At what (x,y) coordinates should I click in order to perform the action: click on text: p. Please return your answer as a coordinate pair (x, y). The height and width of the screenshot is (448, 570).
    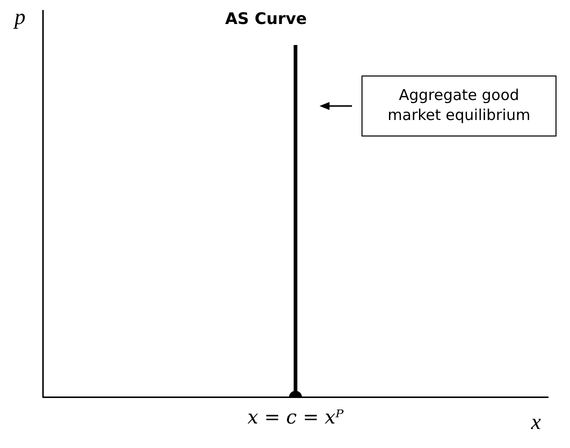
    Looking at the image, I should click on (19, 16).